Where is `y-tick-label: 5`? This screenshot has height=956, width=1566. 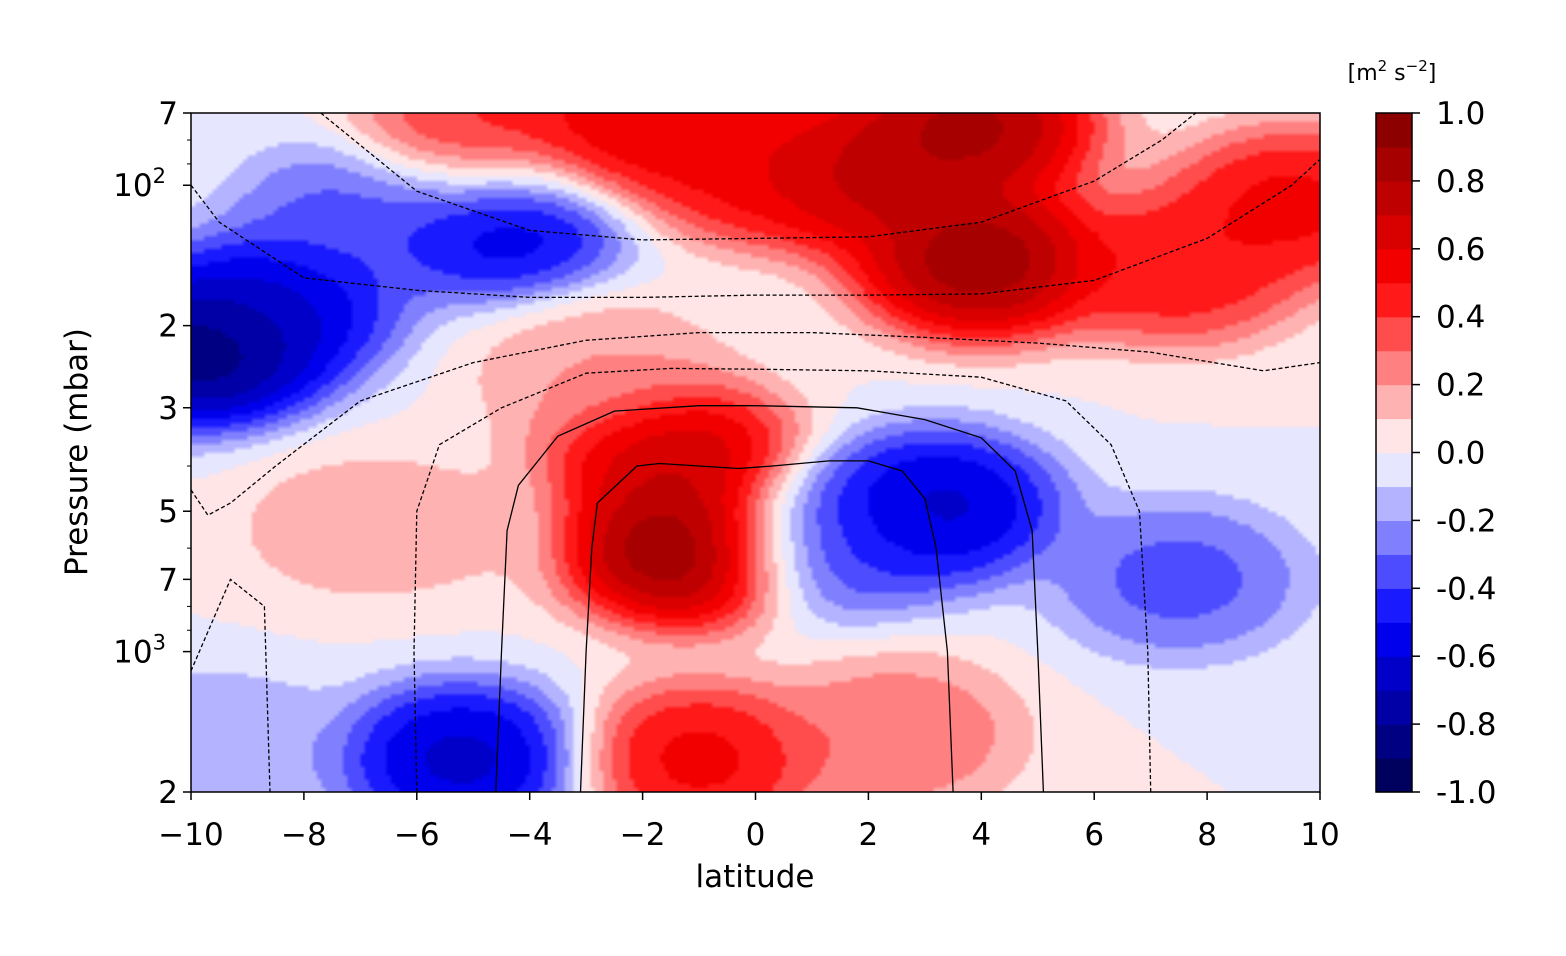 y-tick-label: 5 is located at coordinates (168, 512).